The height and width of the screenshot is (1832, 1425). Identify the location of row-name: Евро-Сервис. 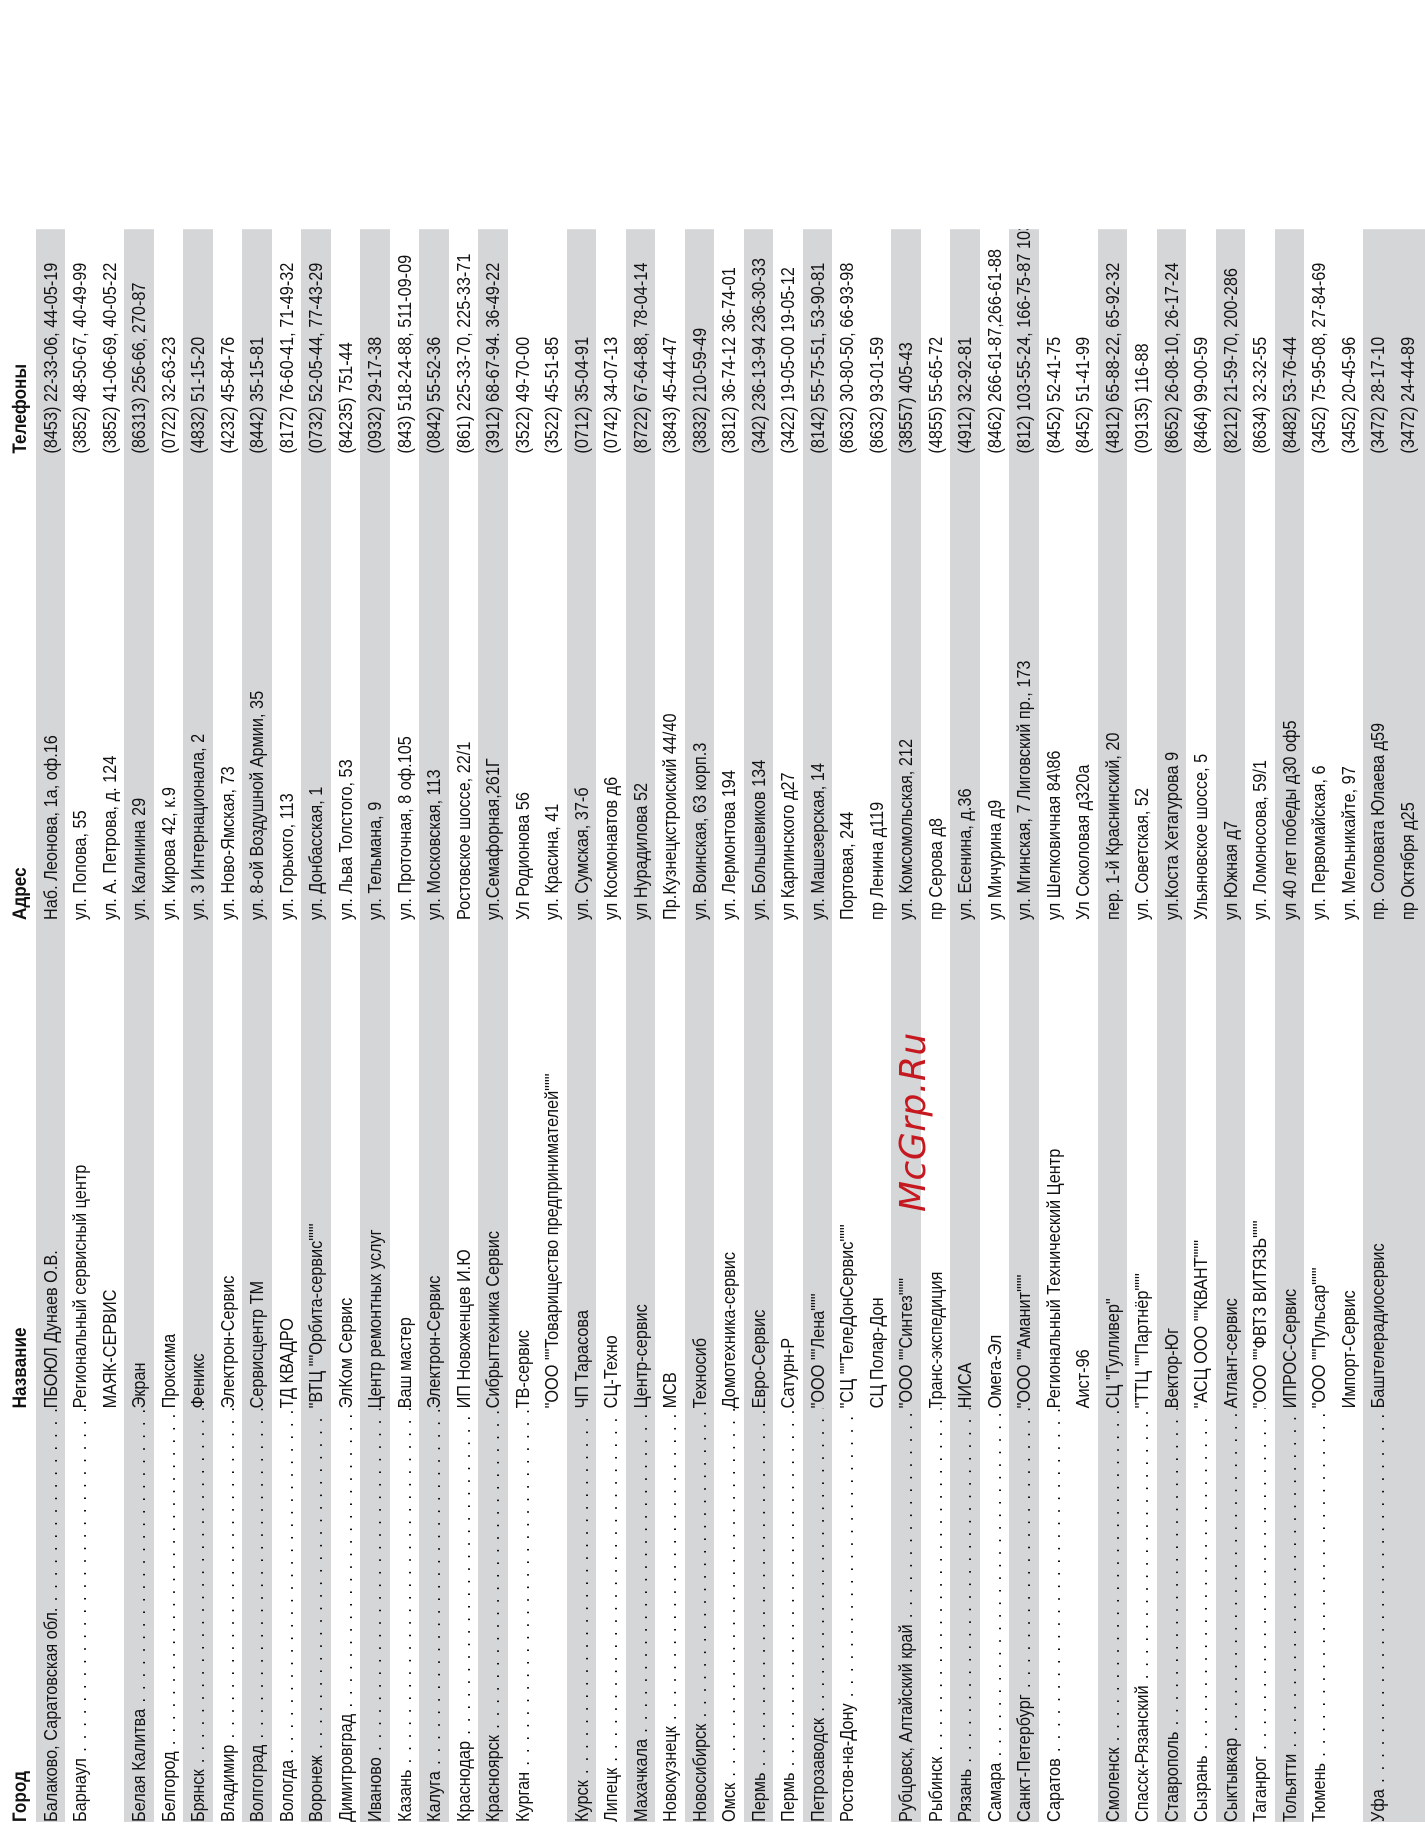
(758, 1359).